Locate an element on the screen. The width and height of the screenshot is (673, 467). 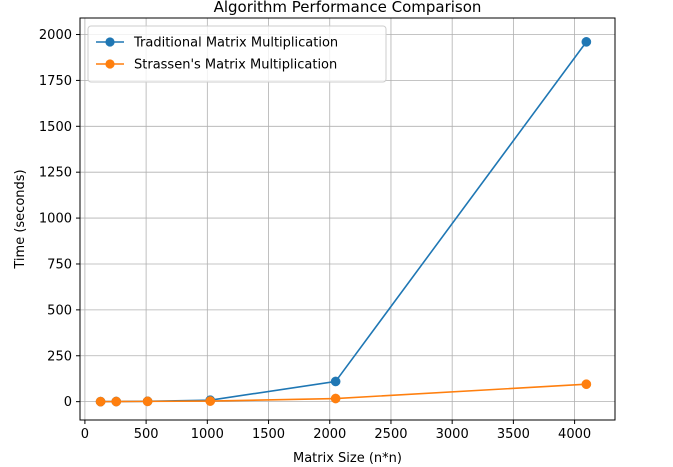
x-tick-label: 500 is located at coordinates (146, 434).